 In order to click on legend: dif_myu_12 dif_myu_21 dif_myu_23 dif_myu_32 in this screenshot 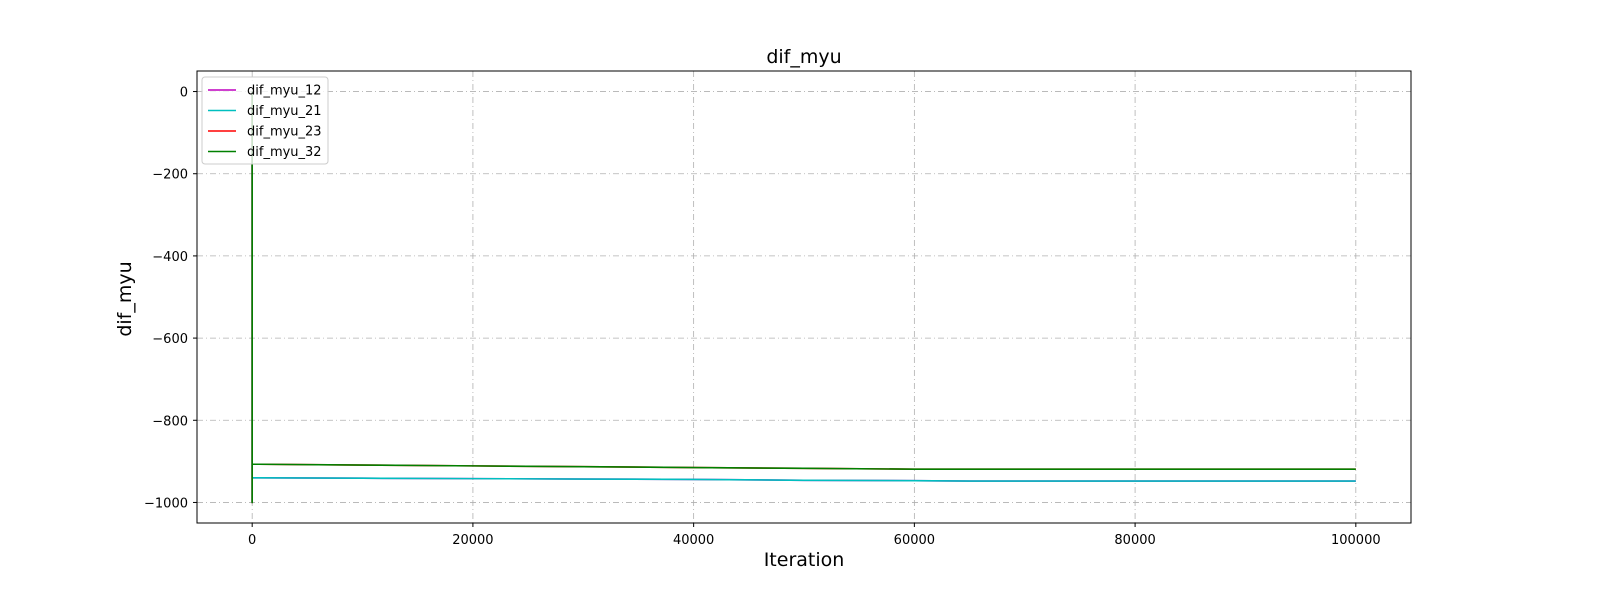, I will do `click(265, 120)`.